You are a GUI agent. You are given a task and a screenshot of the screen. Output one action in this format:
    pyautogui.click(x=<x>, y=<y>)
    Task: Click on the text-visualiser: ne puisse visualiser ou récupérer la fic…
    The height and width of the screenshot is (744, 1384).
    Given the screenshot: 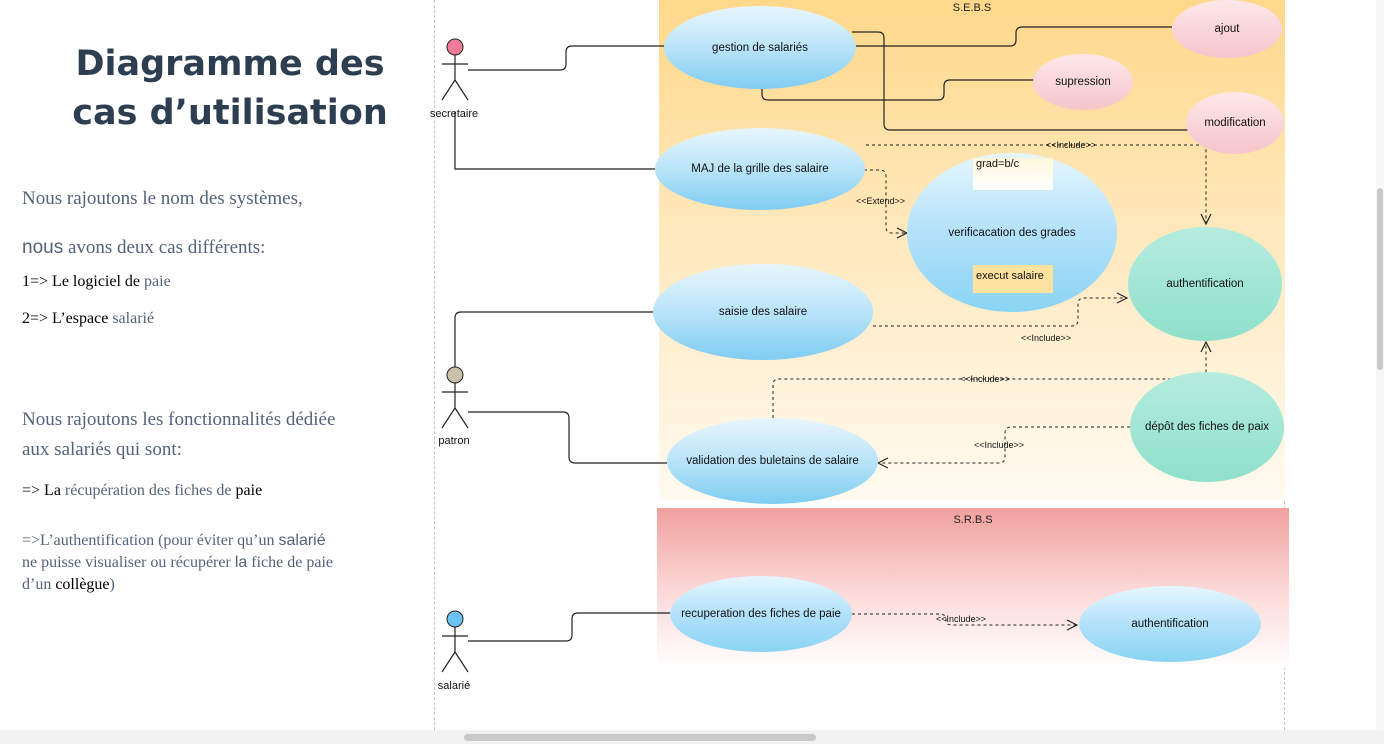 What is the action you would take?
    pyautogui.click(x=177, y=563)
    